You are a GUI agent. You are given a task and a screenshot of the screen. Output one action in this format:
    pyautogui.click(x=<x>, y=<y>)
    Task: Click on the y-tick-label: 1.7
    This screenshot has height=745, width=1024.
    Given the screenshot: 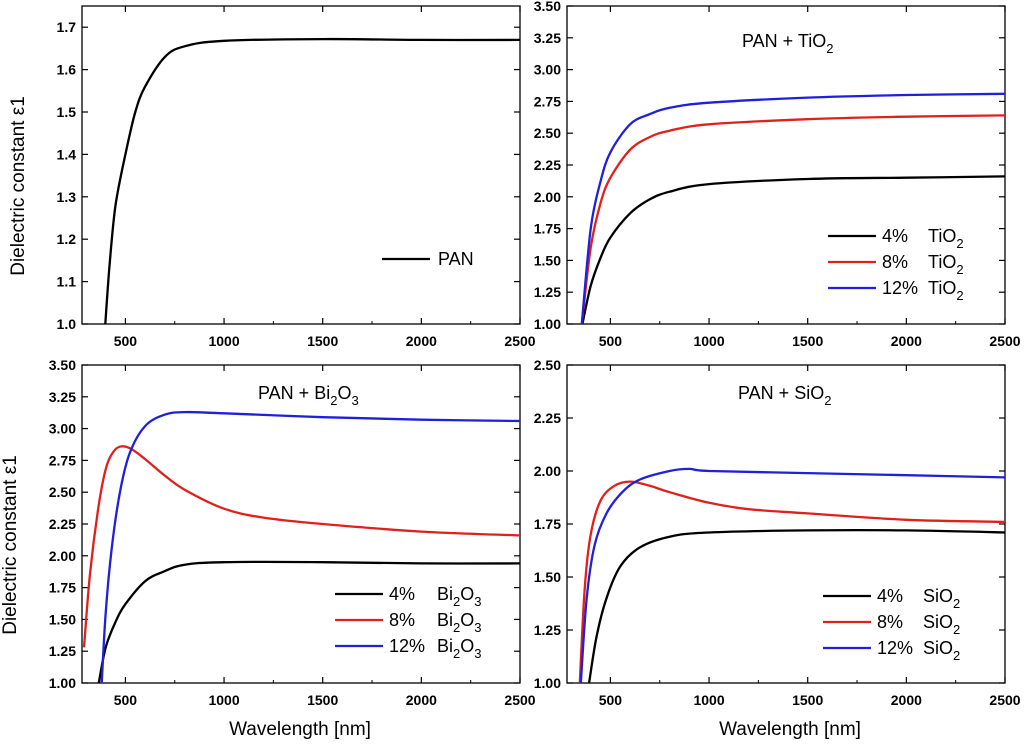 What is the action you would take?
    pyautogui.click(x=67, y=27)
    